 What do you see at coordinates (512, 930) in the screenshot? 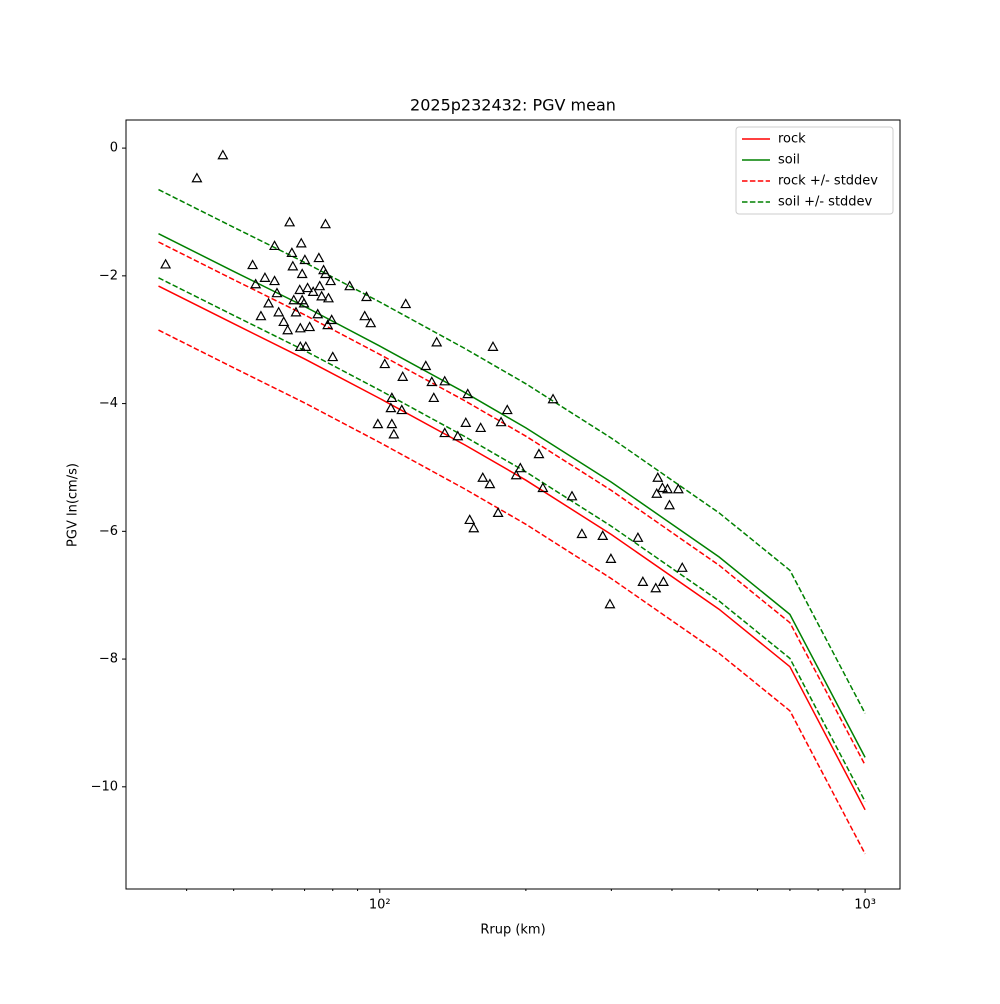
I see `x-axis-label: Rrup (km)` at bounding box center [512, 930].